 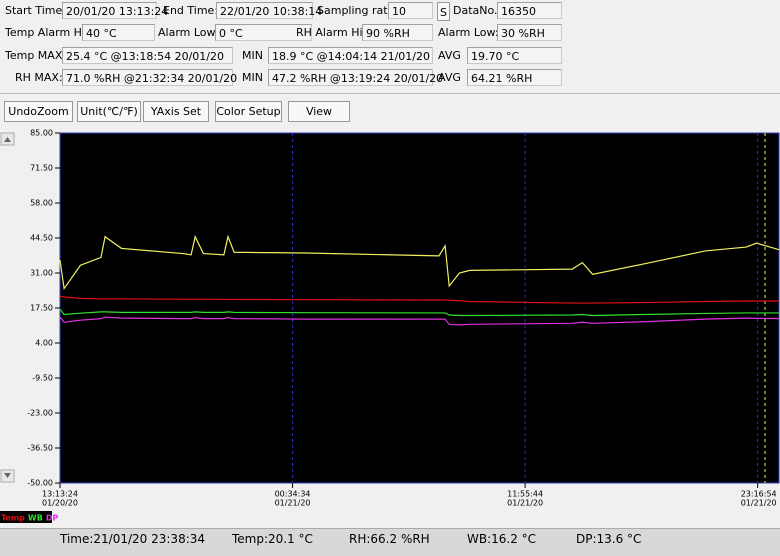 What do you see at coordinates (525, 494) in the screenshot?
I see `x-tick-label: 11:55:44` at bounding box center [525, 494].